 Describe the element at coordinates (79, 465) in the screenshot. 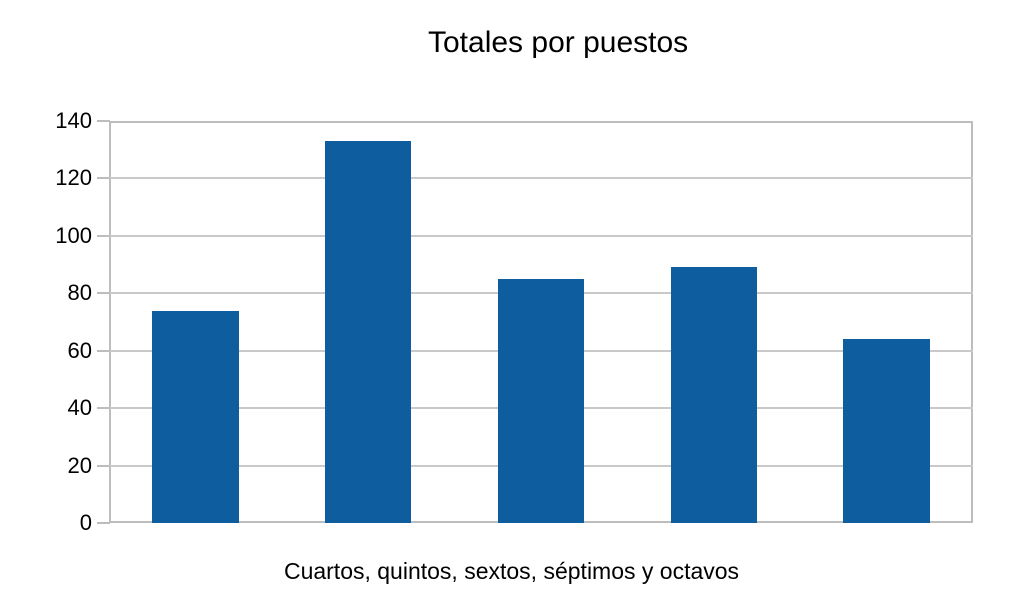

I see `y-axis-tick-label: 20` at that location.